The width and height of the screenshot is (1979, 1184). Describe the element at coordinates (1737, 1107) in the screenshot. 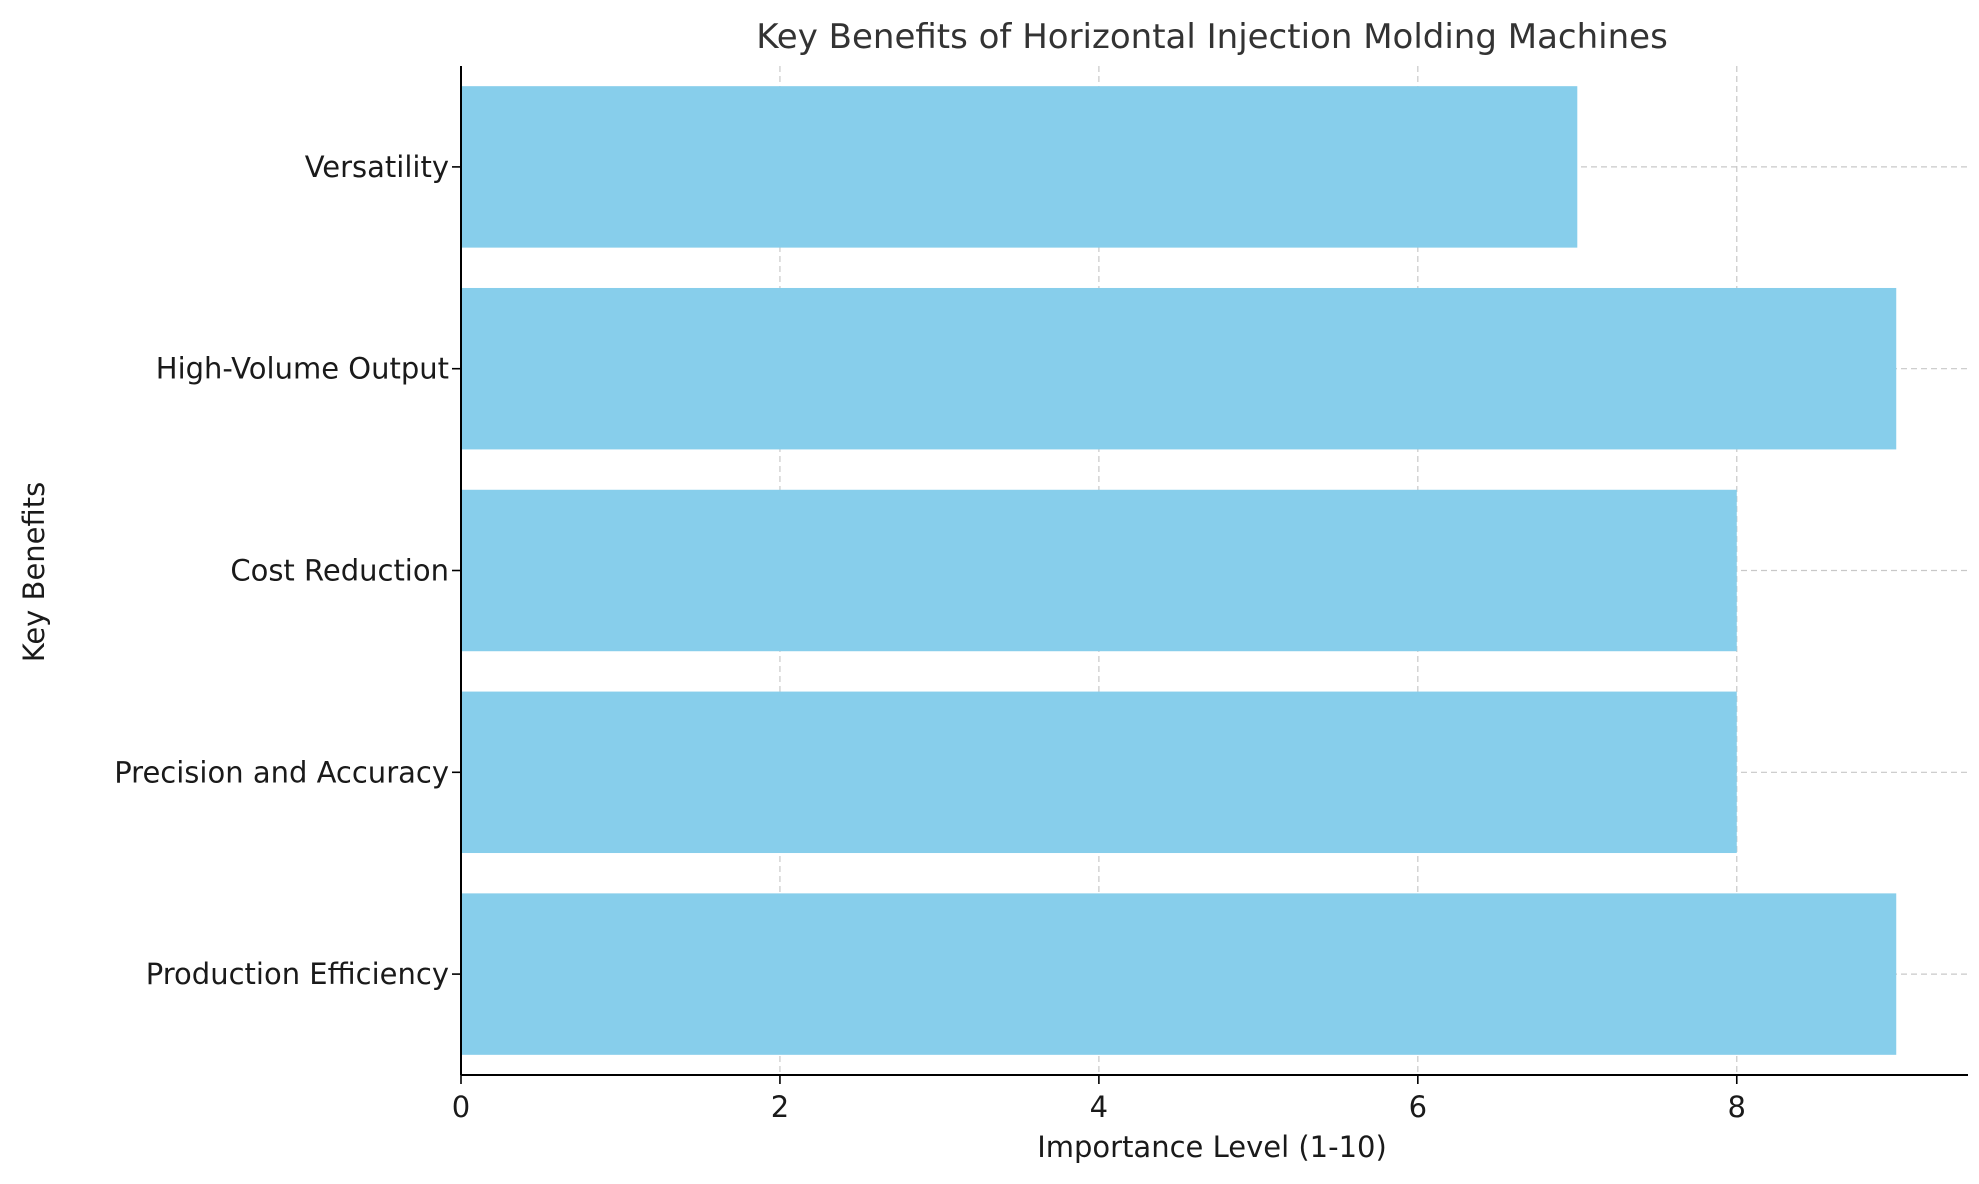

I see `x-tick-label: 8` at that location.